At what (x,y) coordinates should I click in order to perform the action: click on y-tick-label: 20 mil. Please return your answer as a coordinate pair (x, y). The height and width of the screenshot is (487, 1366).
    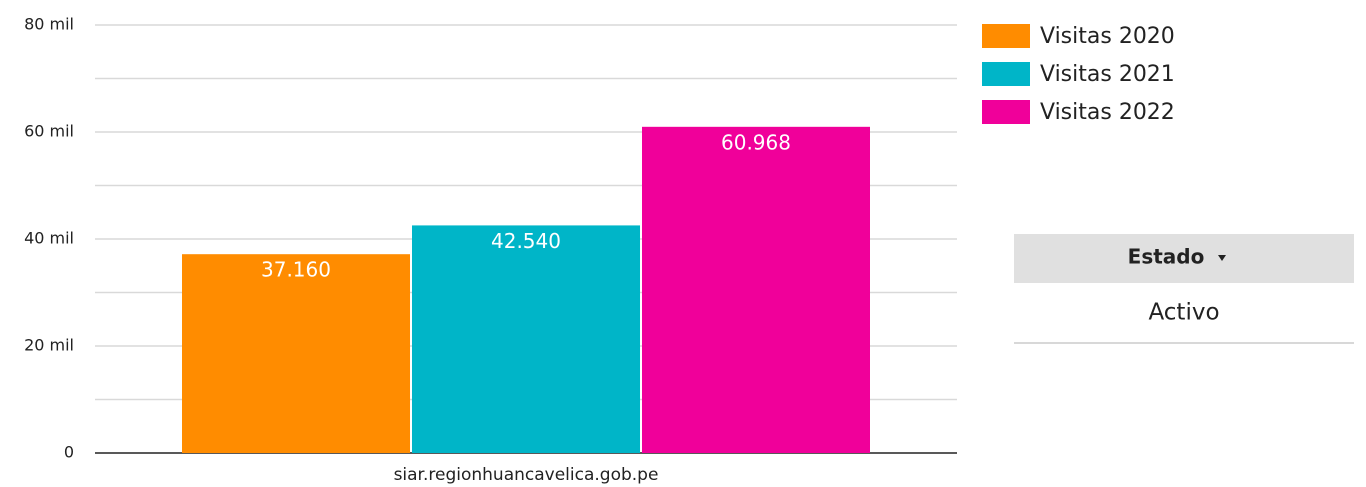
    Looking at the image, I should click on (49, 345).